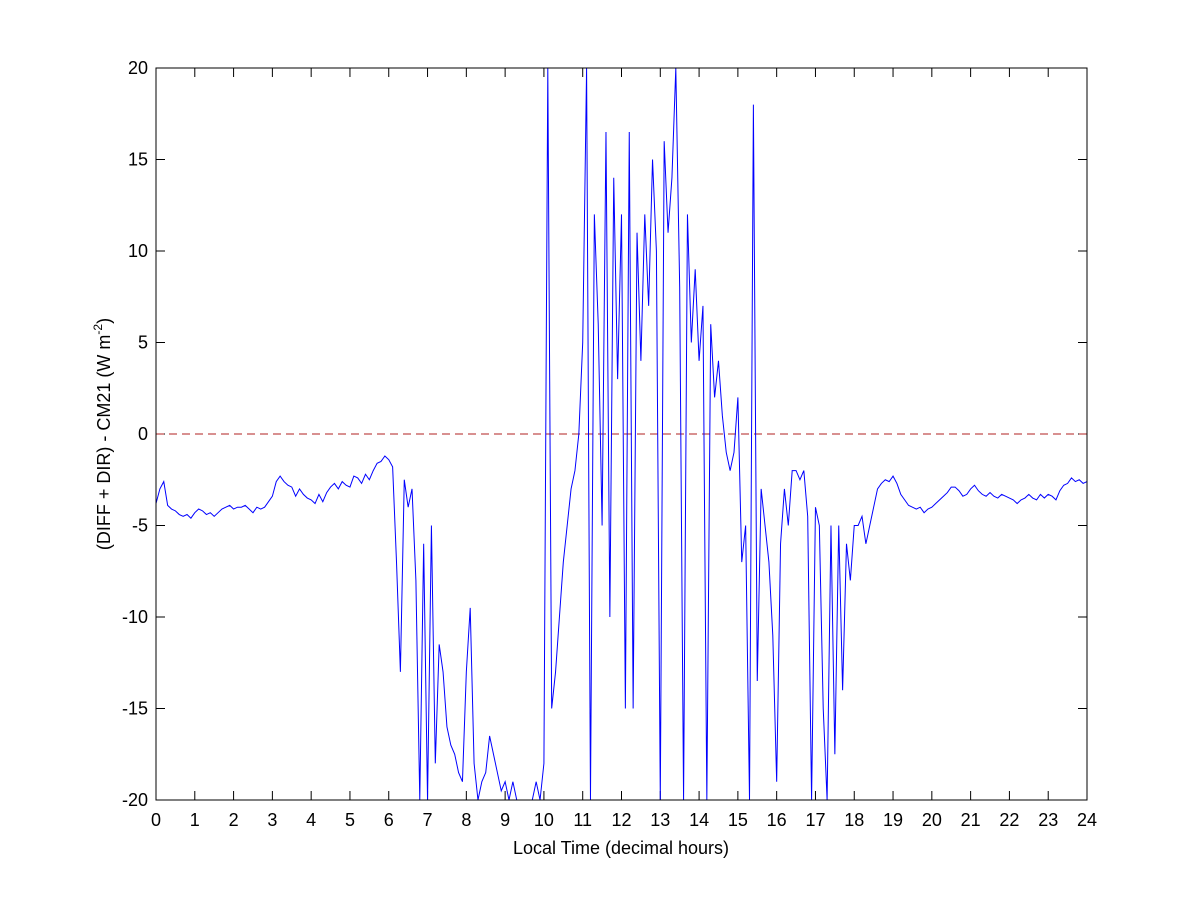 Image resolution: width=1201 pixels, height=905 pixels. I want to click on x-tick-label: 18, so click(854, 820).